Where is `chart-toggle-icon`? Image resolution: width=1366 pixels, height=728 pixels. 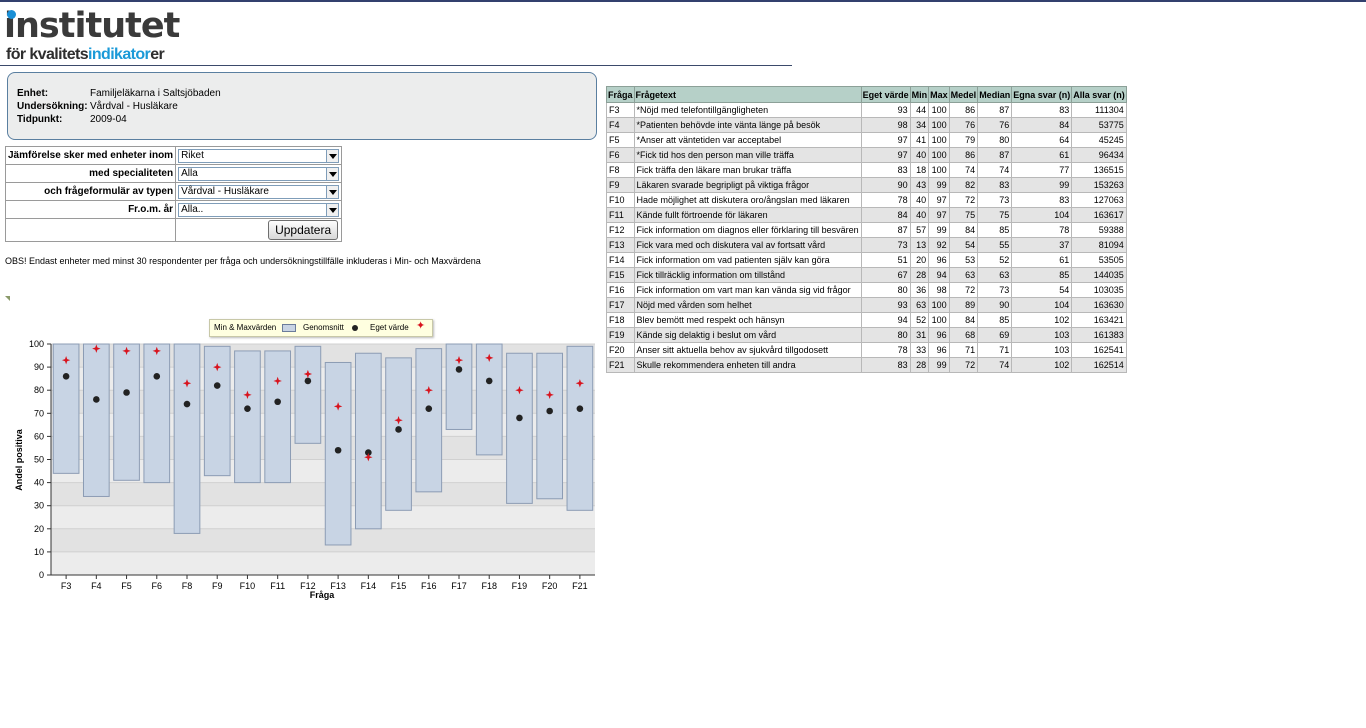
chart-toggle-icon is located at coordinates (7, 298).